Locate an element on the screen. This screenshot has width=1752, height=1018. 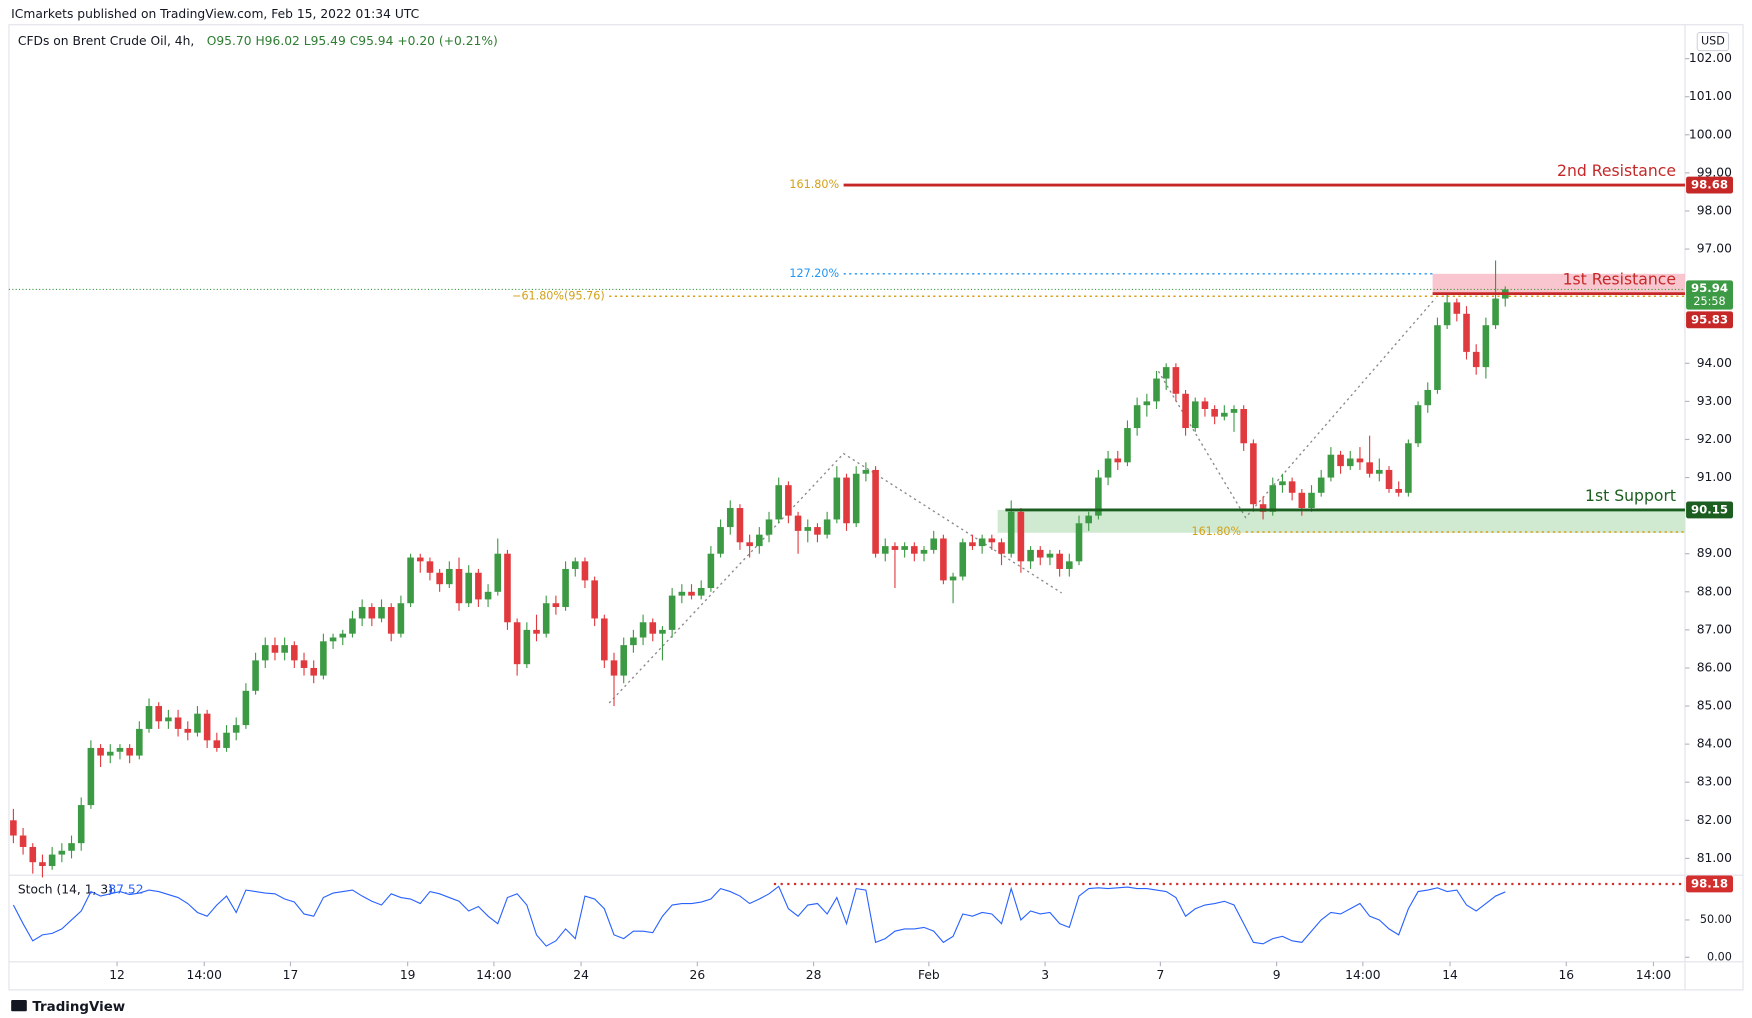
stoch-last-value: 87.52 is located at coordinates (125, 889).